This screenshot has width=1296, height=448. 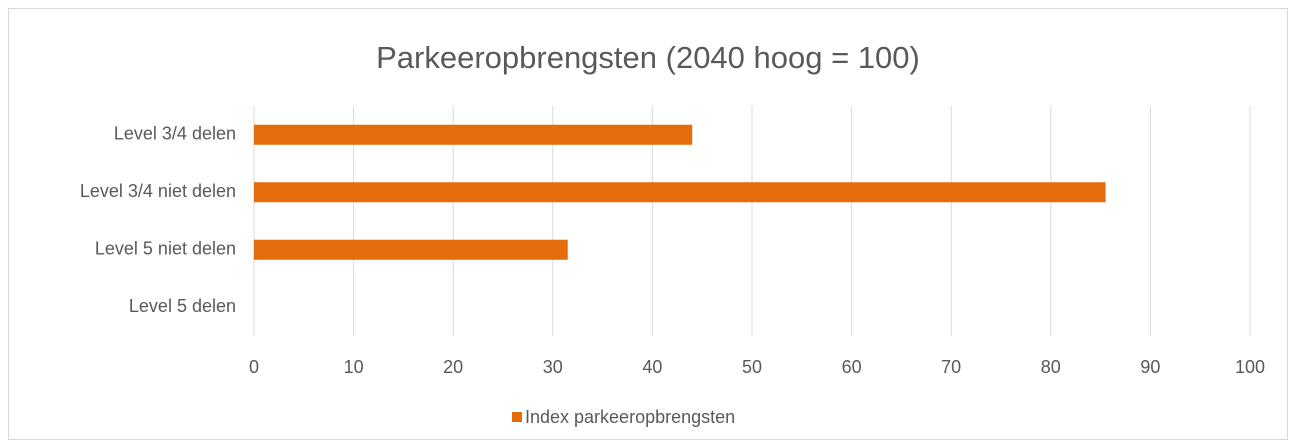 What do you see at coordinates (852, 367) in the screenshot?
I see `x-tick-label: 60` at bounding box center [852, 367].